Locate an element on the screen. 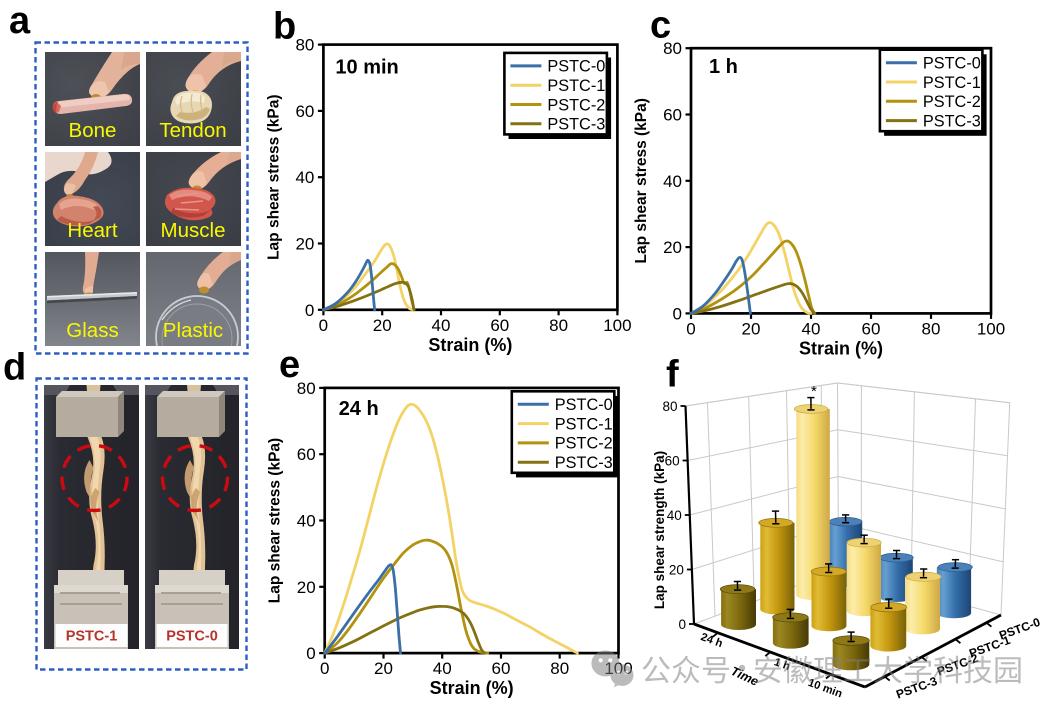 The width and height of the screenshot is (1051, 711). svg-text: 24 h is located at coordinates (359, 409).